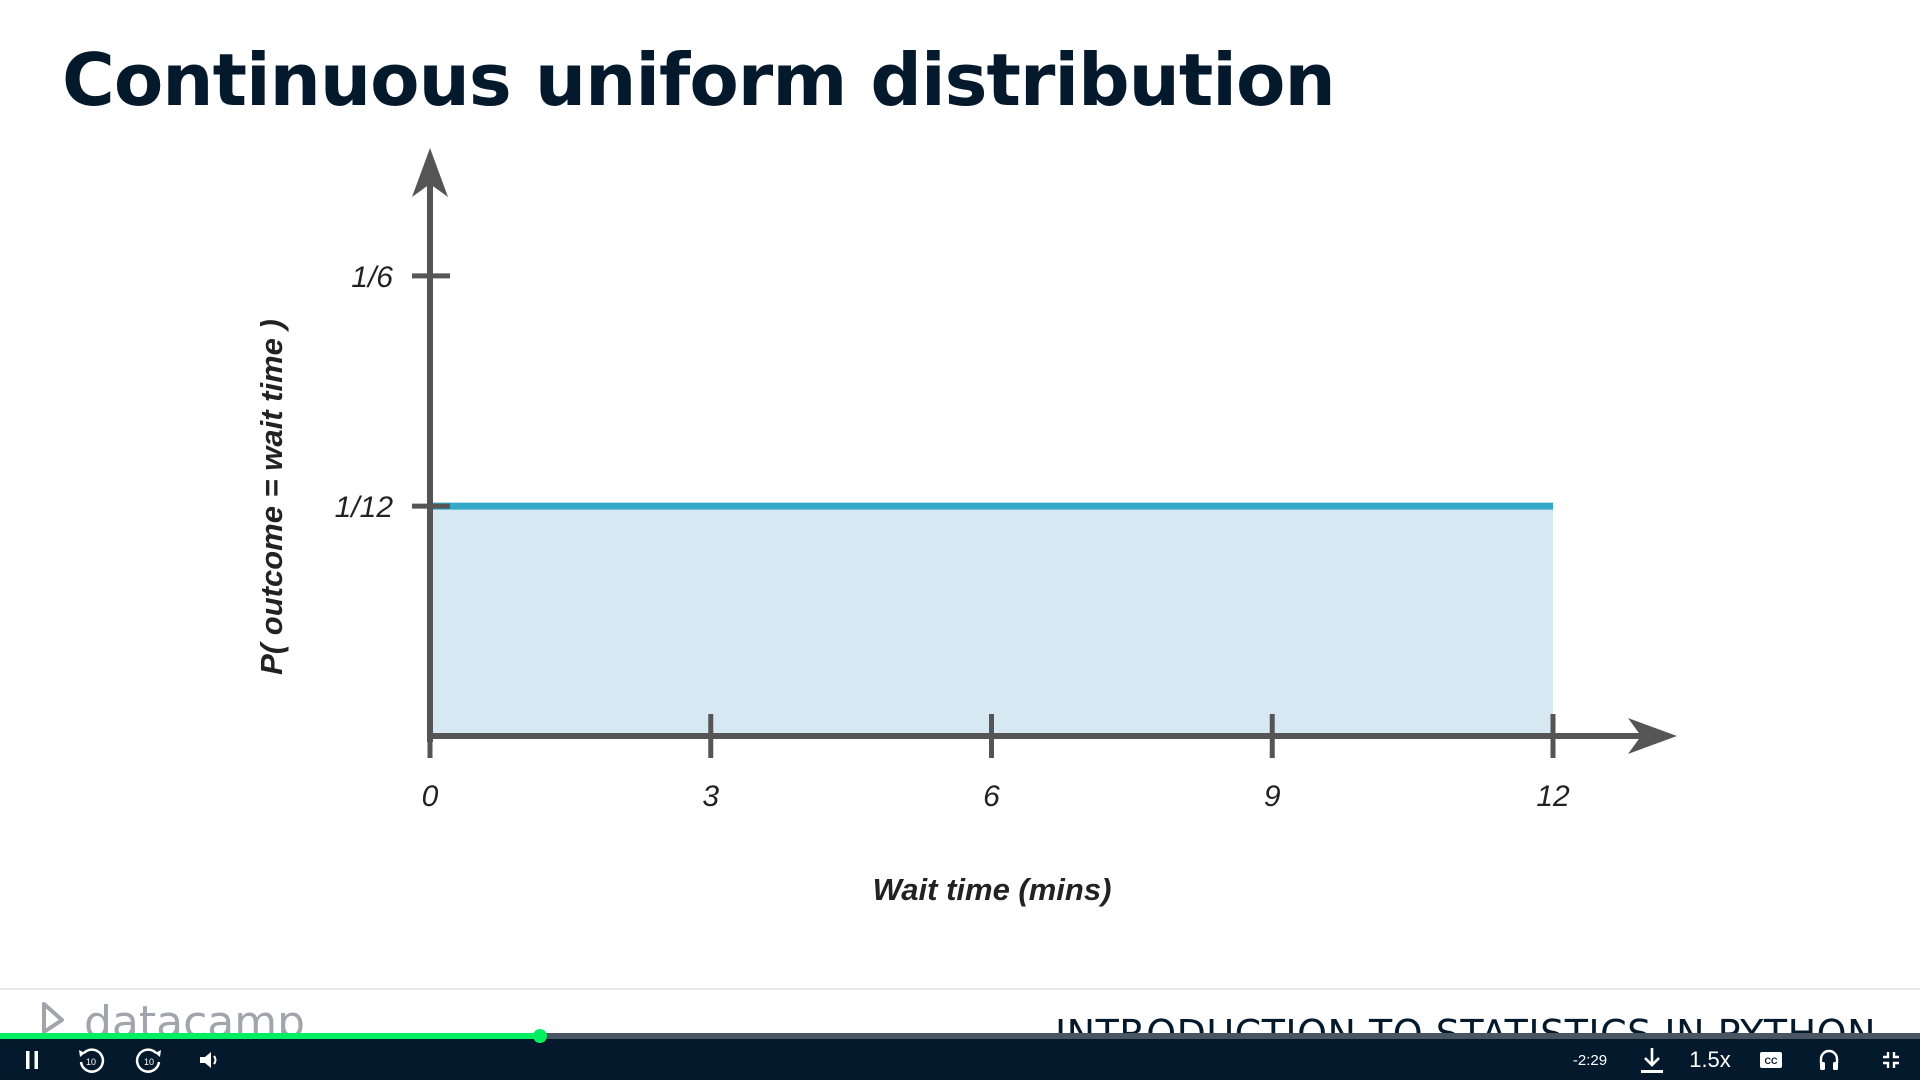 This screenshot has height=1080, width=1920. I want to click on forward-10-icon: 10, so click(148, 1060).